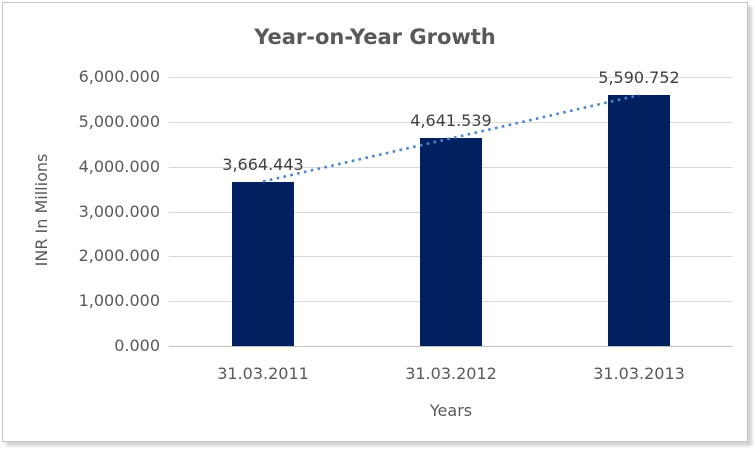  Describe the element at coordinates (119, 211) in the screenshot. I see `y-tick-label: 3,000.000` at that location.